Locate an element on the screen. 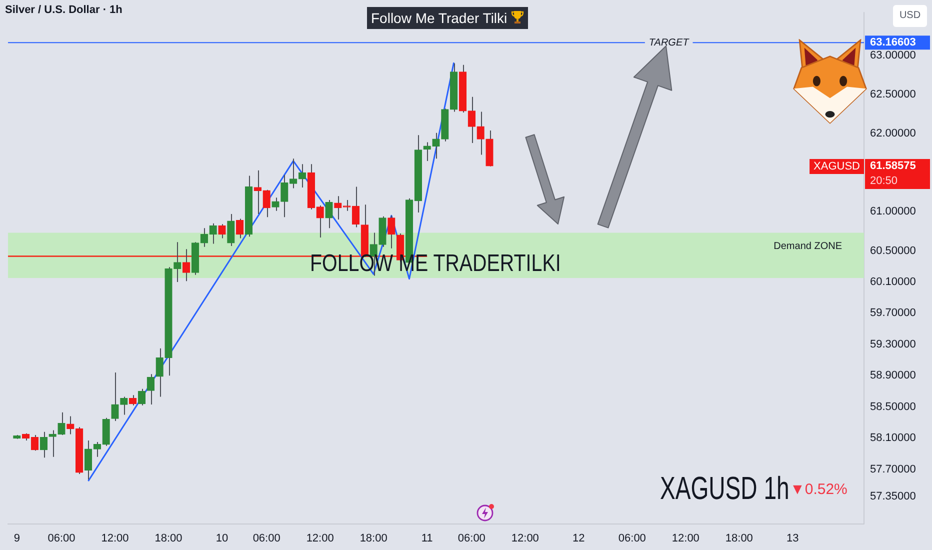 The image size is (932, 550). x-tick-label: 10 is located at coordinates (222, 538).